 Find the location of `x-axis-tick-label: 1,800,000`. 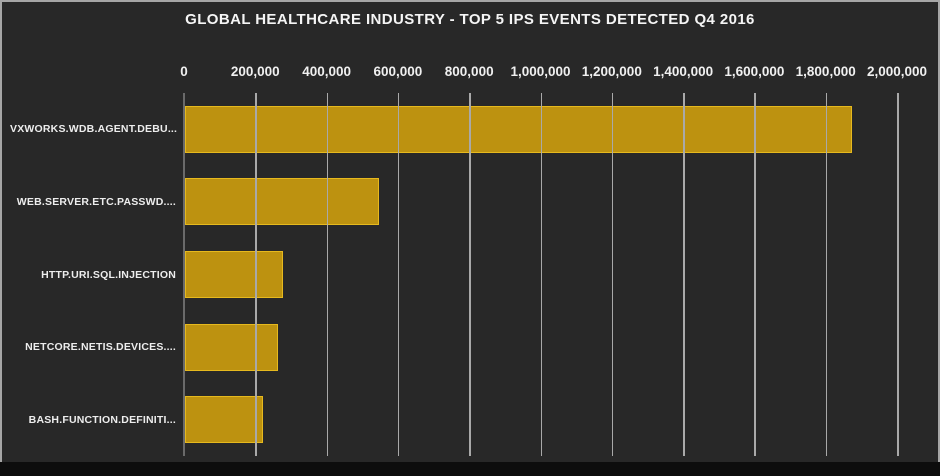

x-axis-tick-label: 1,800,000 is located at coordinates (825, 71).